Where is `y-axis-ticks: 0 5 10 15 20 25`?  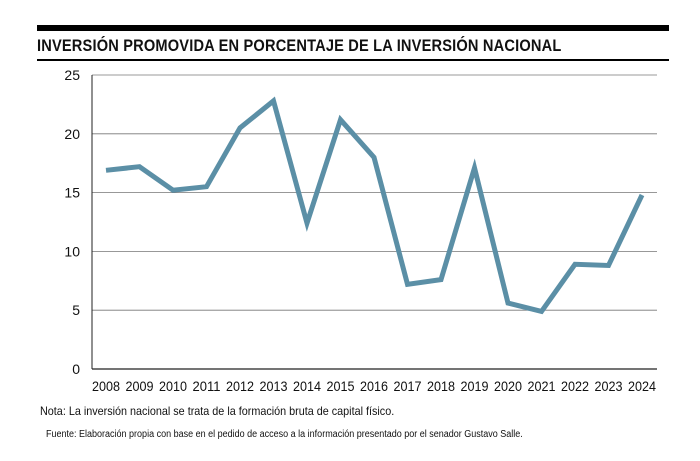 y-axis-ticks: 0 5 10 15 20 25 is located at coordinates (72, 222).